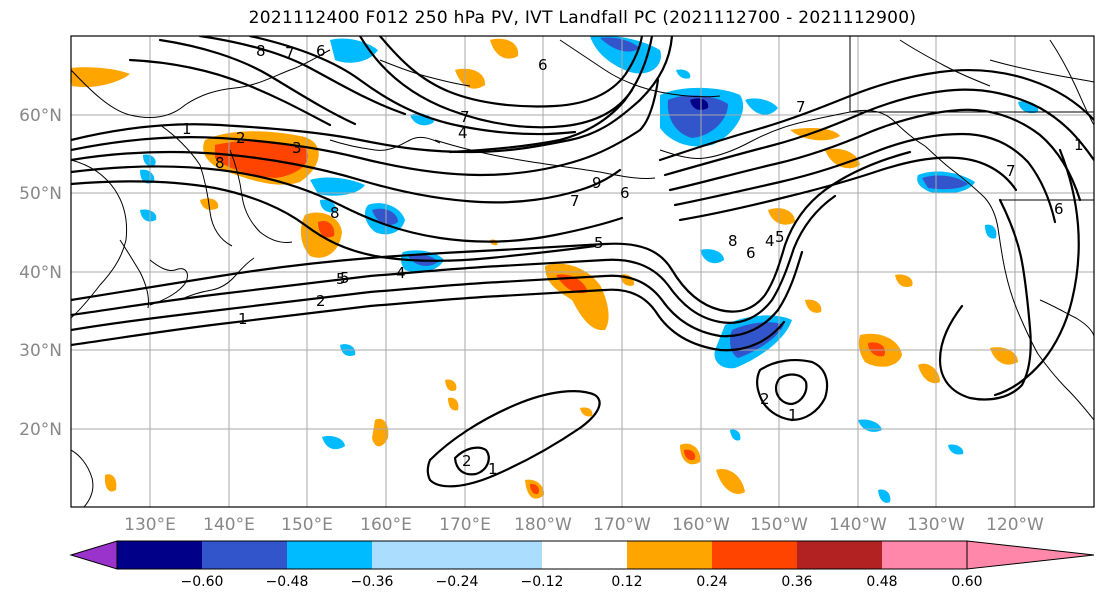 The width and height of the screenshot is (1105, 601). Describe the element at coordinates (626, 582) in the screenshot. I see `colorbar-tick: 0.12` at that location.